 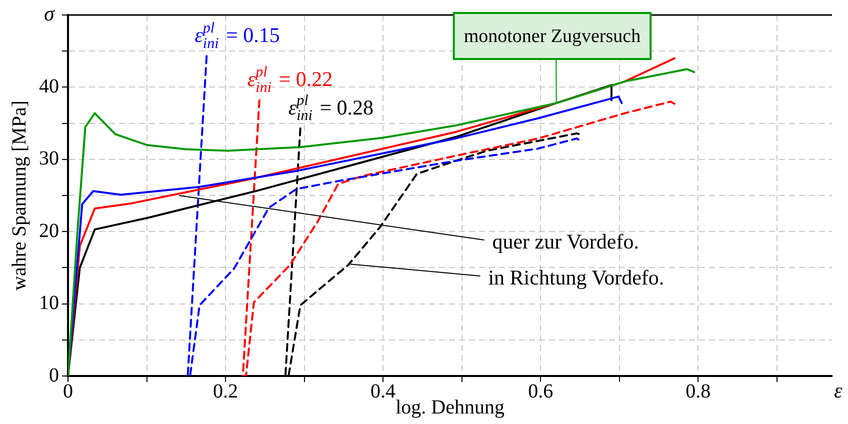 I want to click on x-tick-label: 0.6, so click(x=541, y=391).